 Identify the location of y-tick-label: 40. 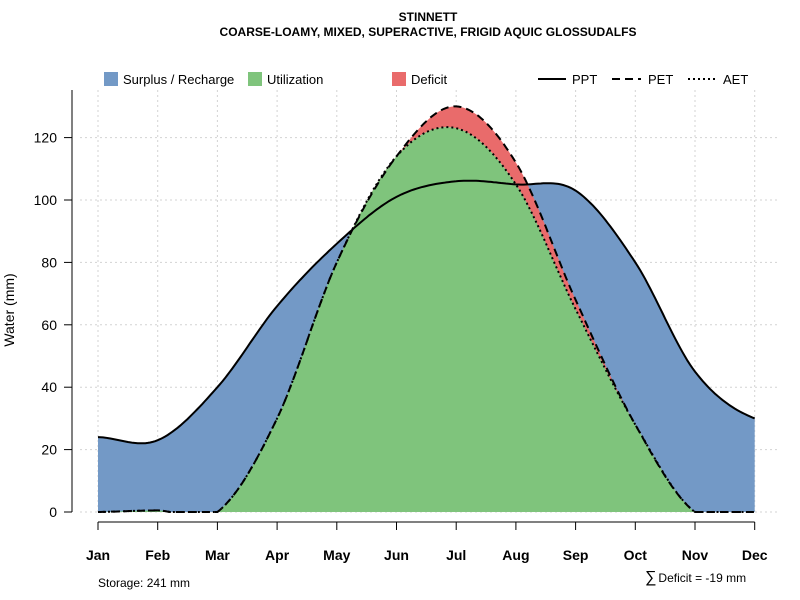
(49, 387).